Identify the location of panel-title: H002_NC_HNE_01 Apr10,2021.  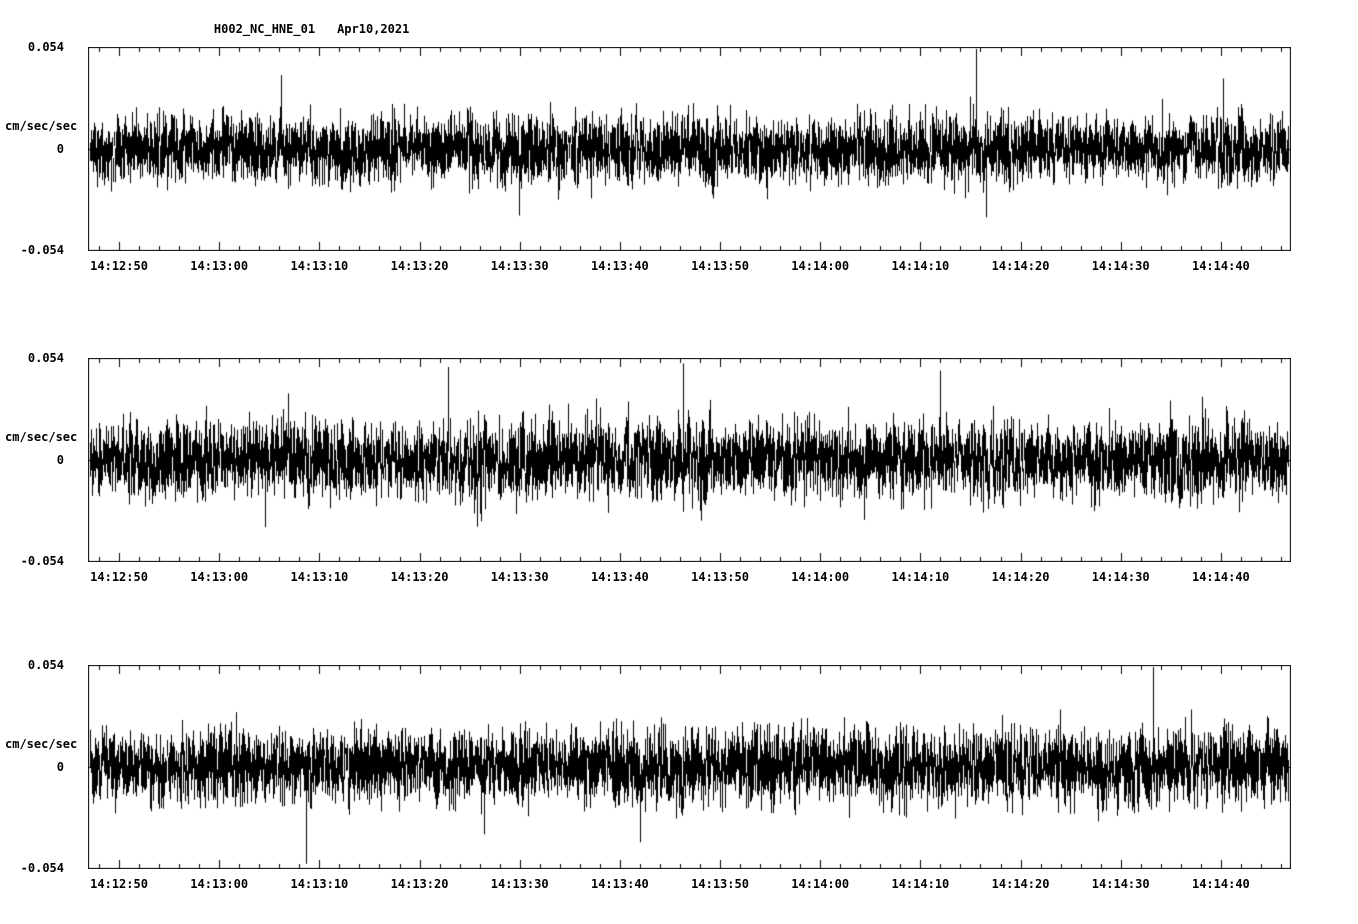
(297, 29).